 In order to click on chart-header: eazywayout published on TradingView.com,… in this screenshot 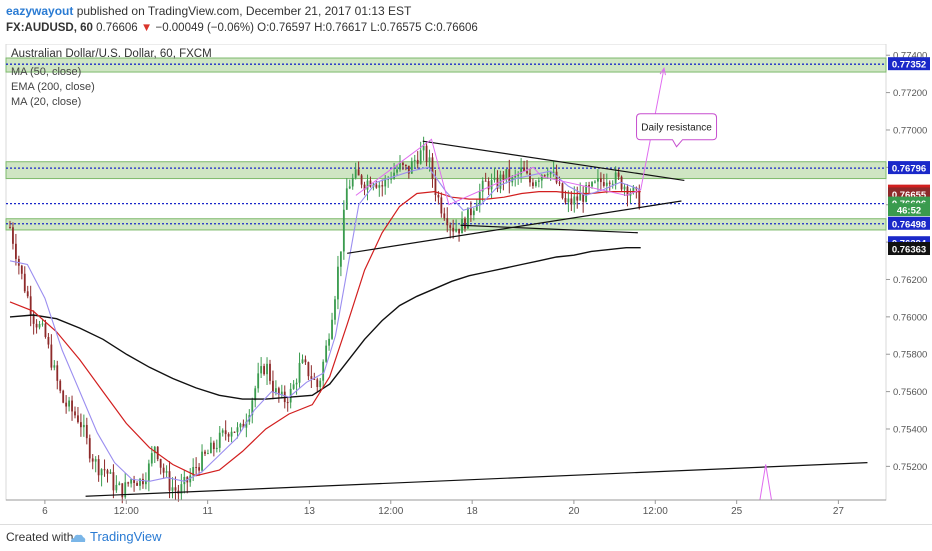, I will do `click(466, 22)`.